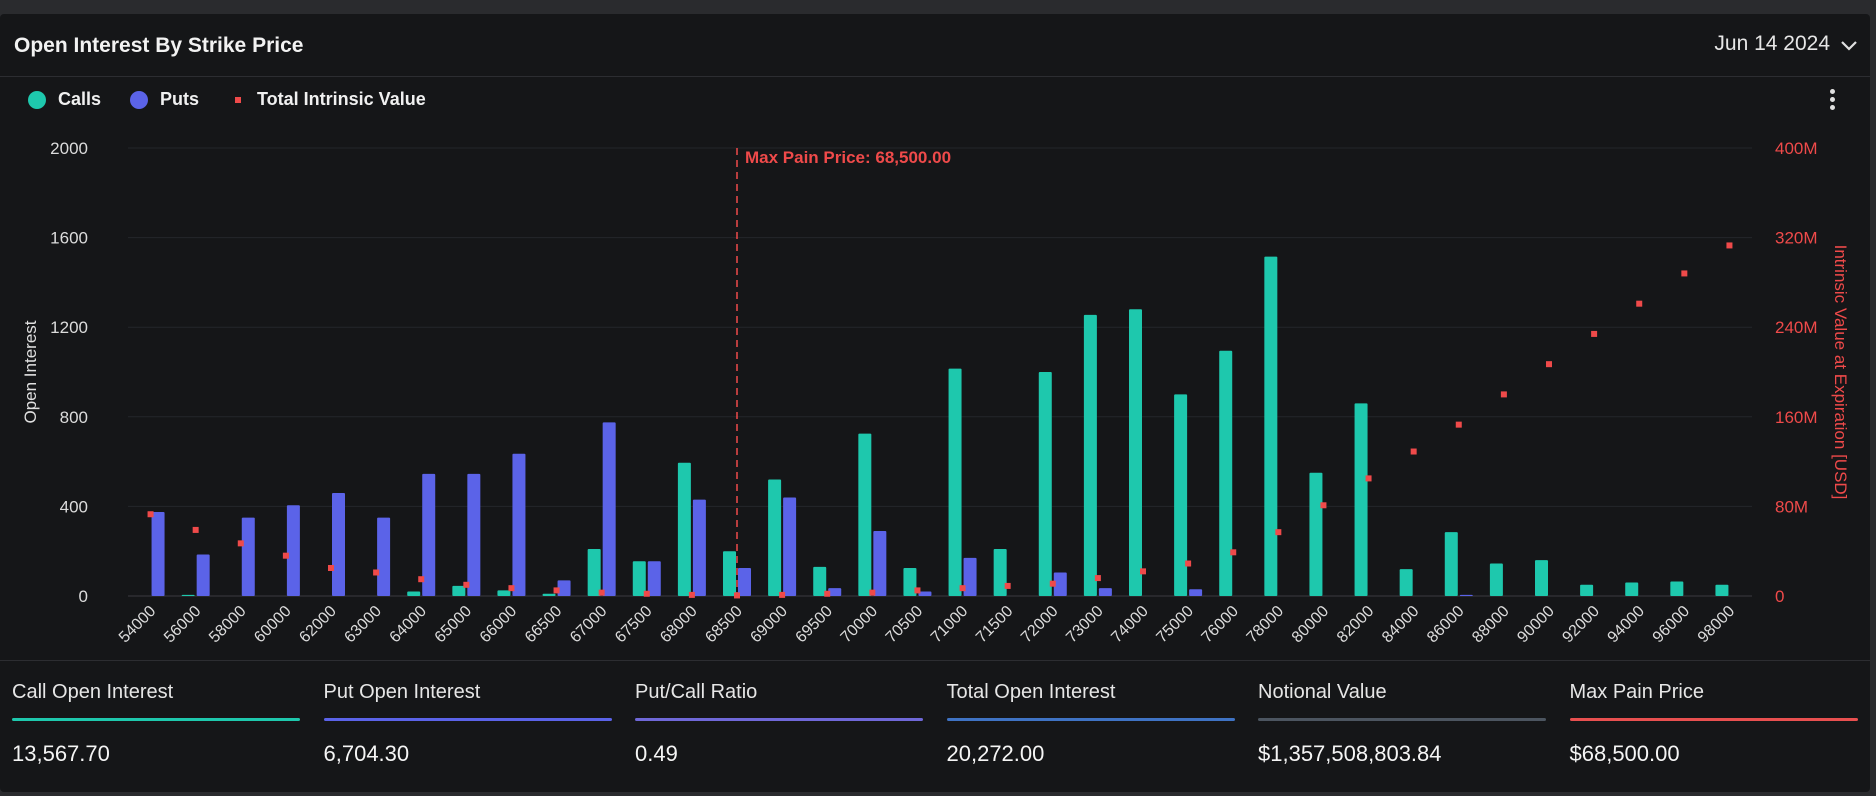 This screenshot has width=1876, height=796. I want to click on y-right-axis-label: Intrinsic Value at Expiration [USD], so click(1840, 372).